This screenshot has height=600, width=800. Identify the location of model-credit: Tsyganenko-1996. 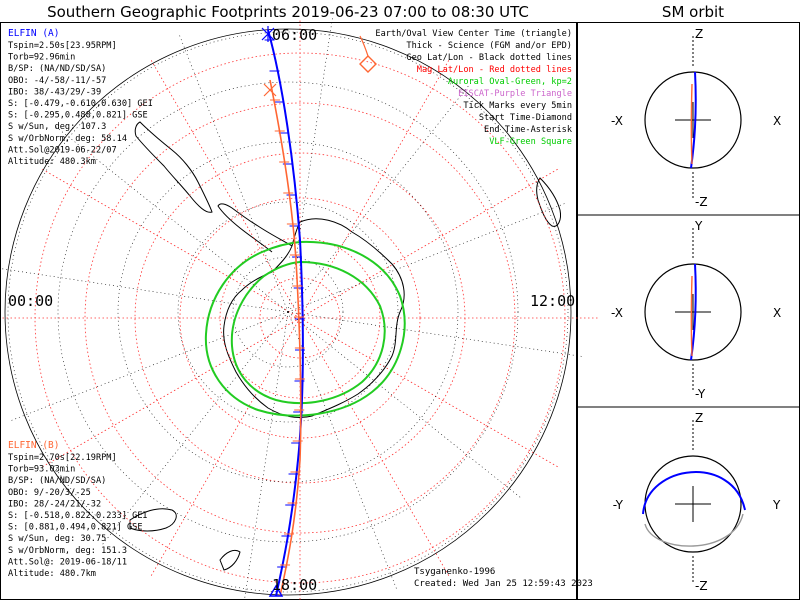
(454, 572).